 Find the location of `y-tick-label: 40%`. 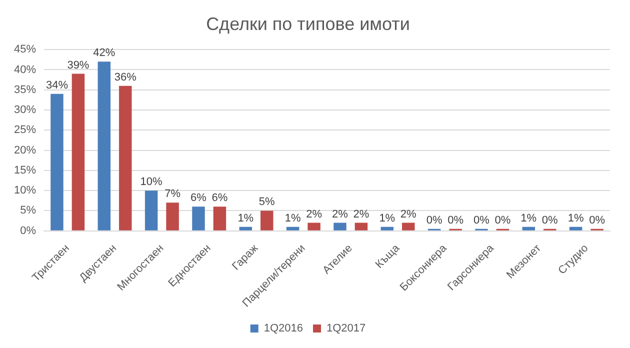

y-tick-label: 40% is located at coordinates (25, 70).